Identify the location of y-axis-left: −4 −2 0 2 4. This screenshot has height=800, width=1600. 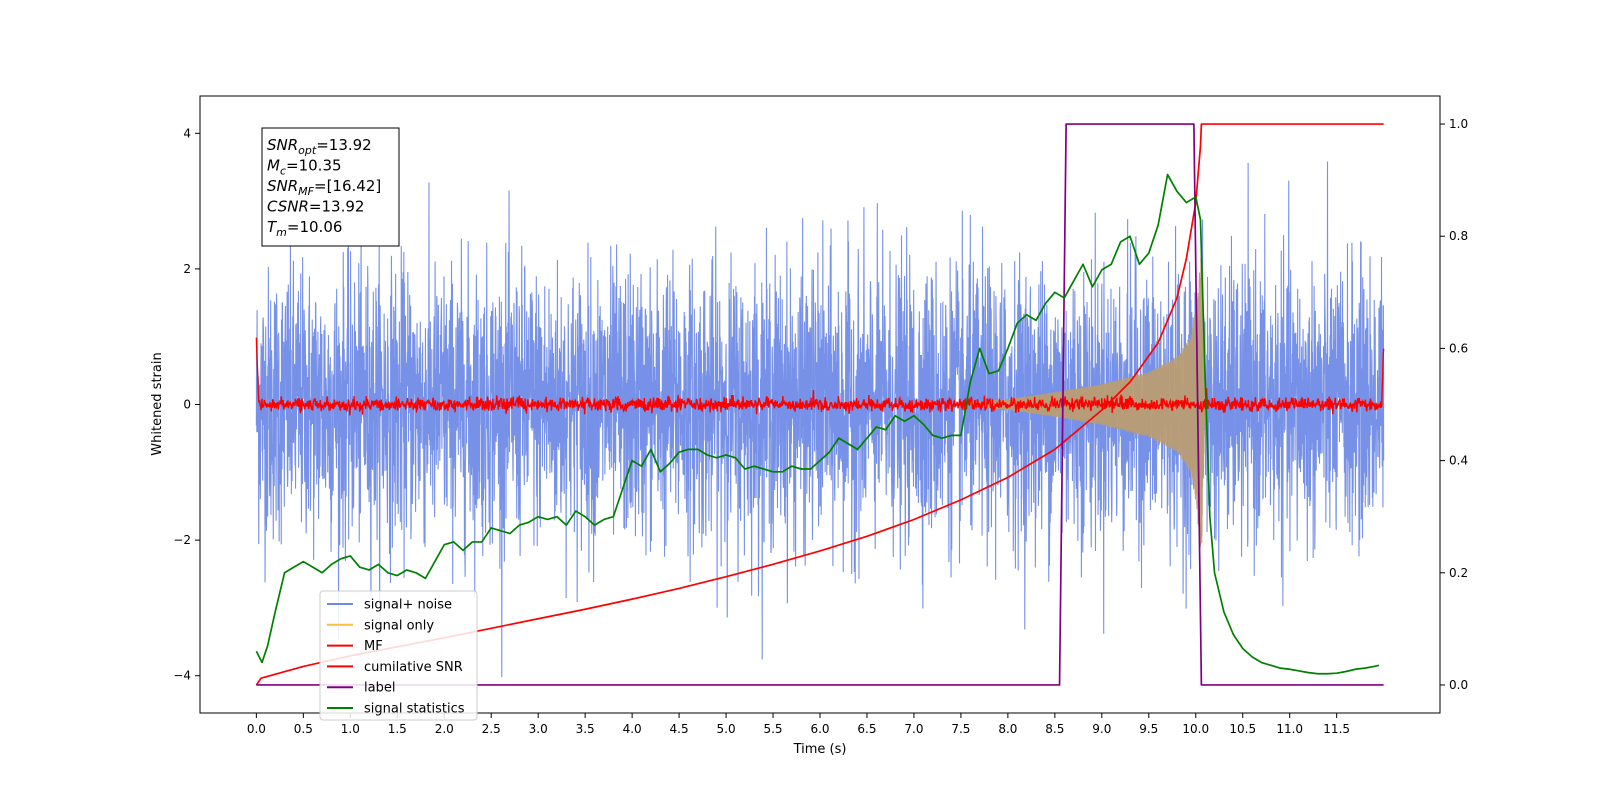
(186, 404).